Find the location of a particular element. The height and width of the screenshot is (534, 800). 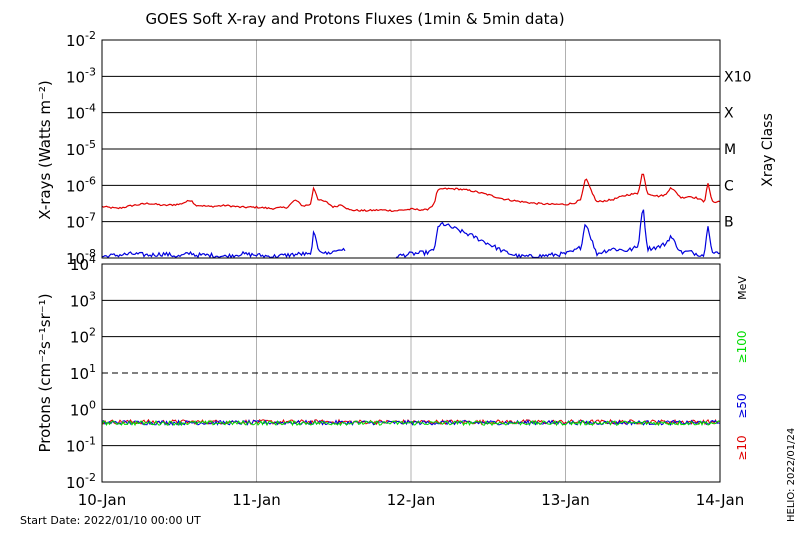

x-tick-label: 12-Jan is located at coordinates (411, 500).